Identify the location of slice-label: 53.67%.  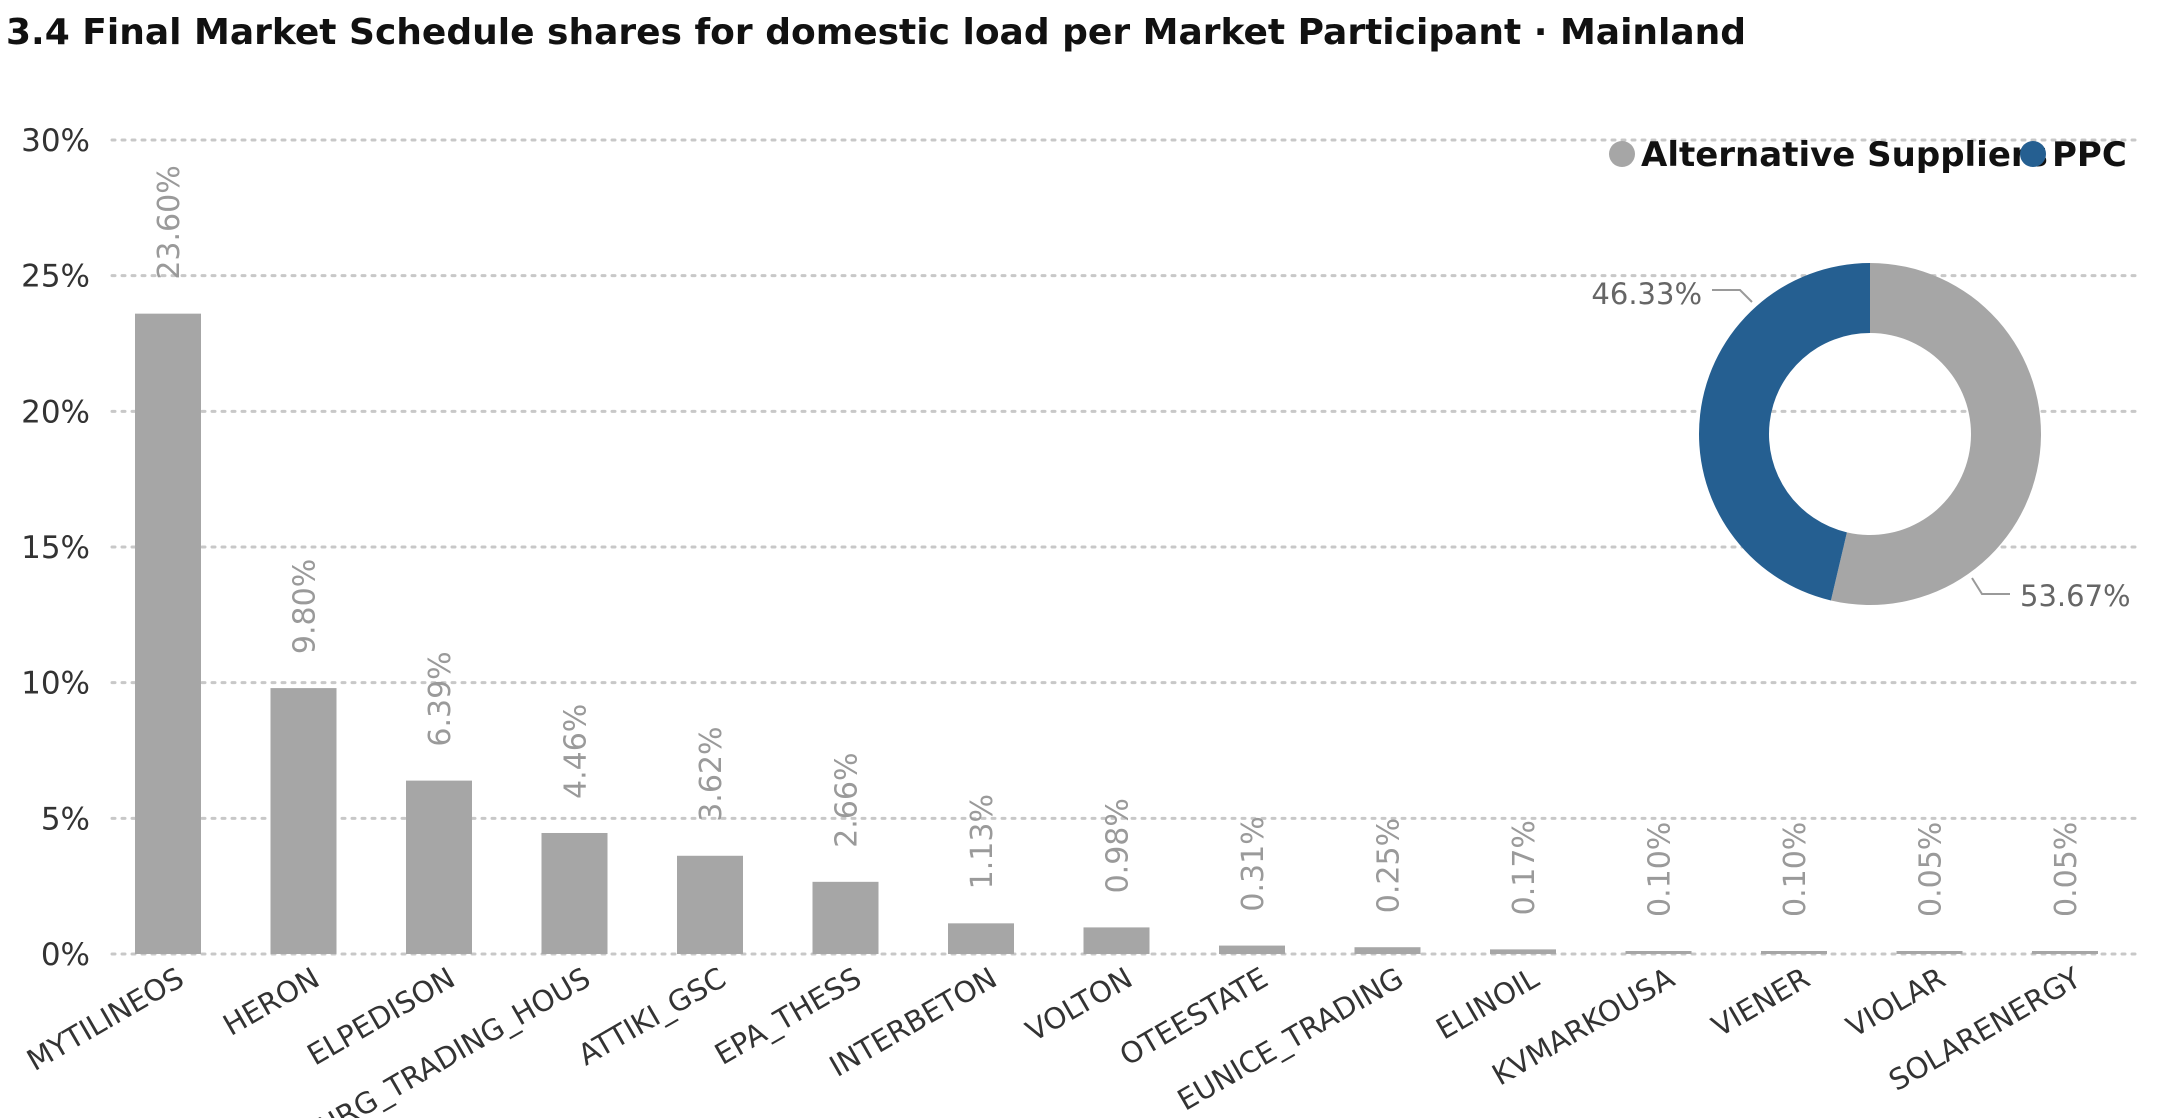
(2075, 596).